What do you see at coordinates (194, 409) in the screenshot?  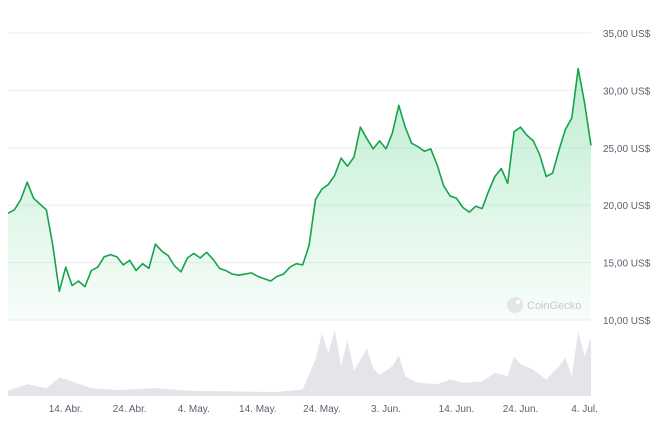 I see `x-tick-label: 4. May.` at bounding box center [194, 409].